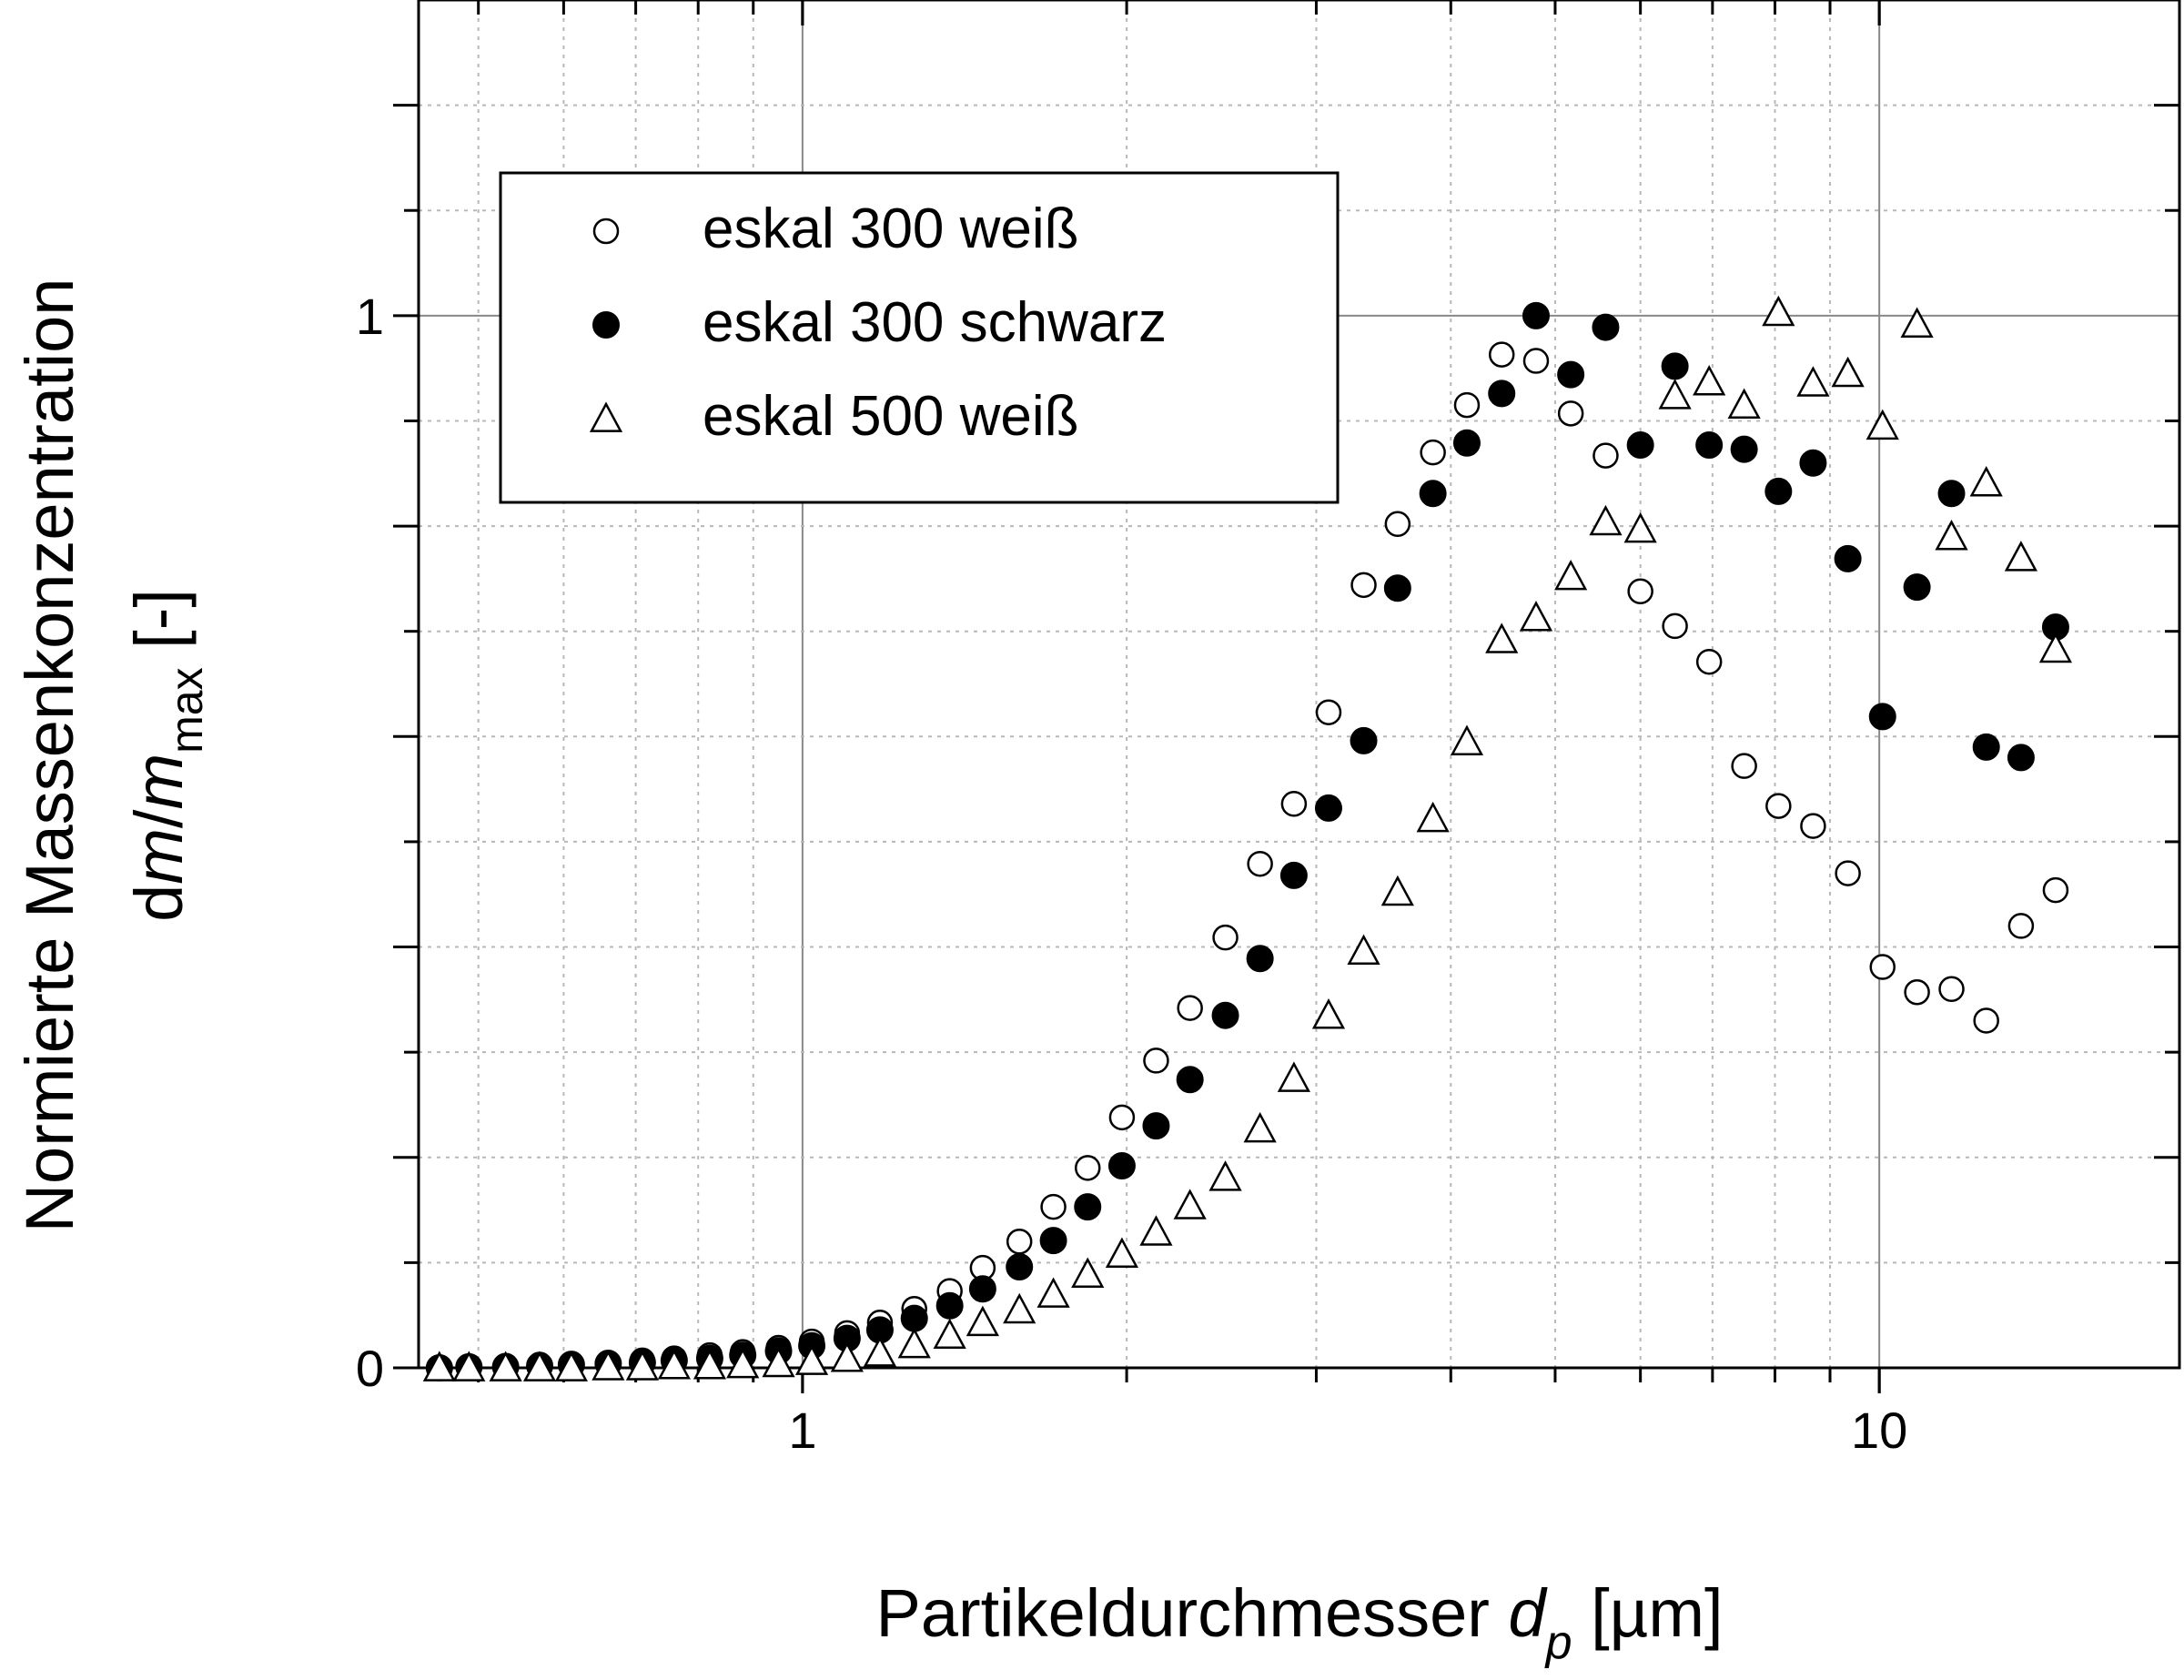 The width and height of the screenshot is (2184, 1680). What do you see at coordinates (606, 231) in the screenshot?
I see `legend-marker` at bounding box center [606, 231].